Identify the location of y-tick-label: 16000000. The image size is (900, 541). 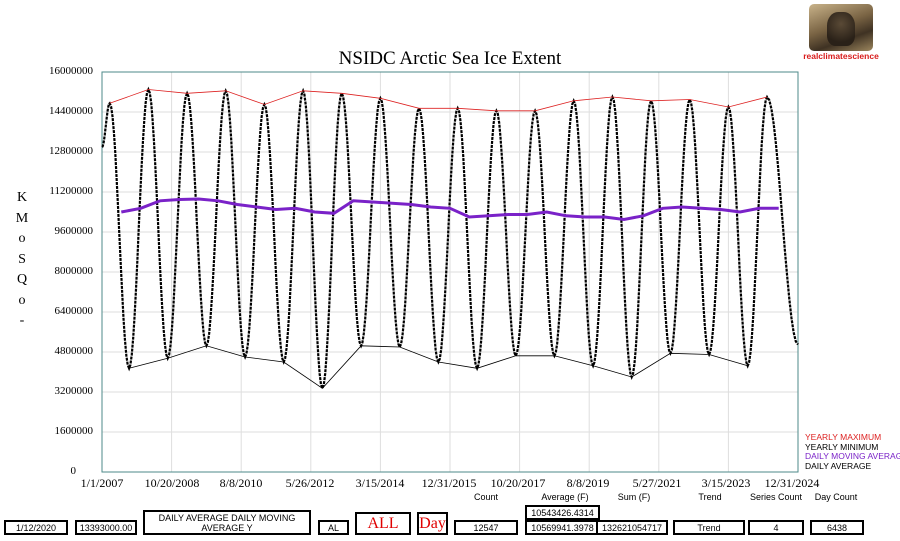
(71, 71).